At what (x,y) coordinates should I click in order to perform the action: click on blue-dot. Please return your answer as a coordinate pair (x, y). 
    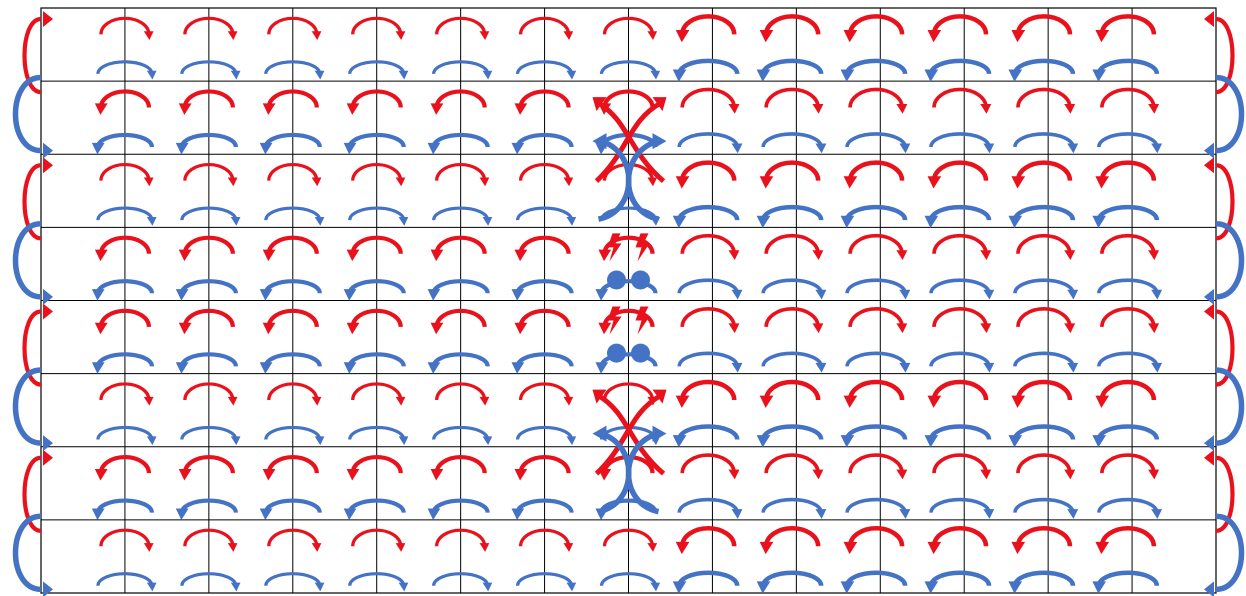
    Looking at the image, I should click on (616, 353).